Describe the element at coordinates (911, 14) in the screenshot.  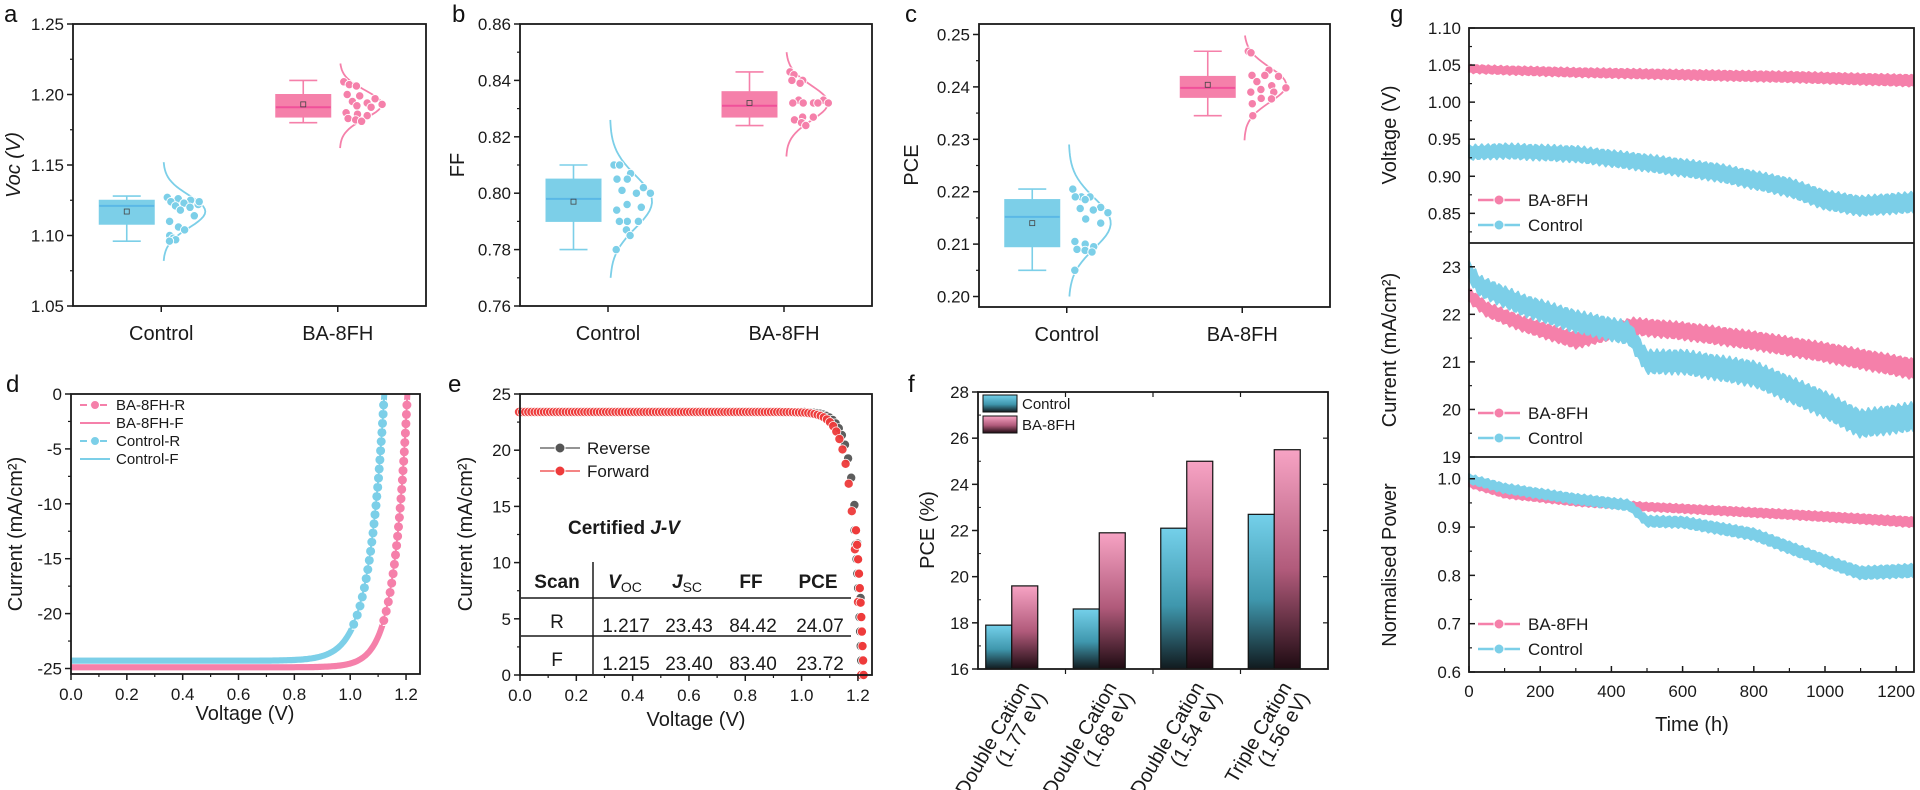
I see `panel-letter-c: c` at that location.